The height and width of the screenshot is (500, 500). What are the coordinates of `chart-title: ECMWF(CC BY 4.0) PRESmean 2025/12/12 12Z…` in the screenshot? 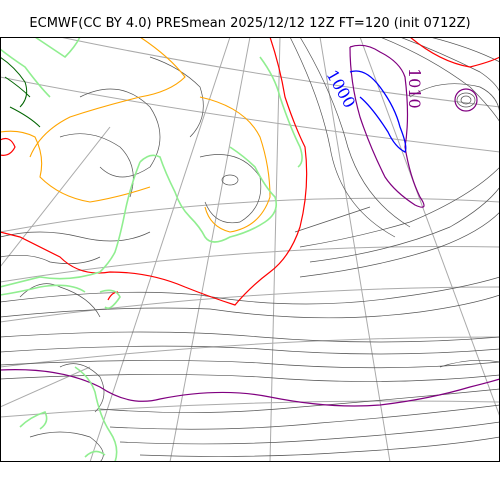 It's located at (250, 23).